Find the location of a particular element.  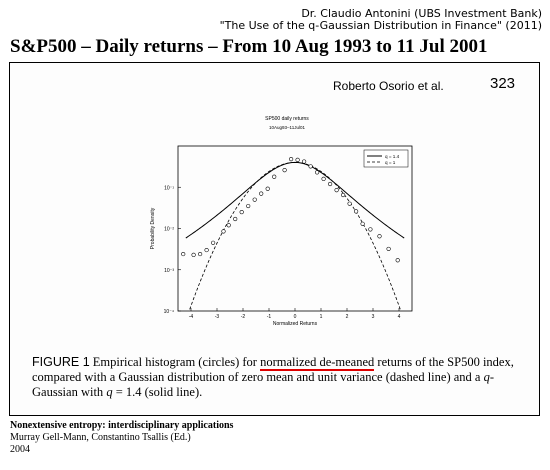

y-tick-label: 10⁻³ is located at coordinates (169, 271).